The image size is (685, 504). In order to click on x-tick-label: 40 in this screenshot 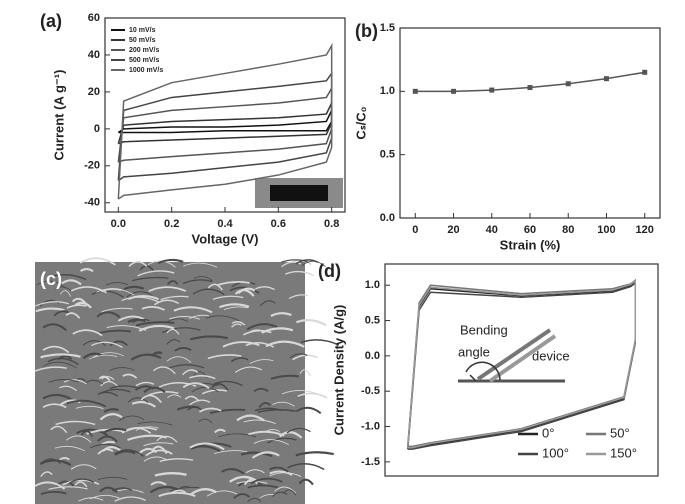, I will do `click(492, 230)`.